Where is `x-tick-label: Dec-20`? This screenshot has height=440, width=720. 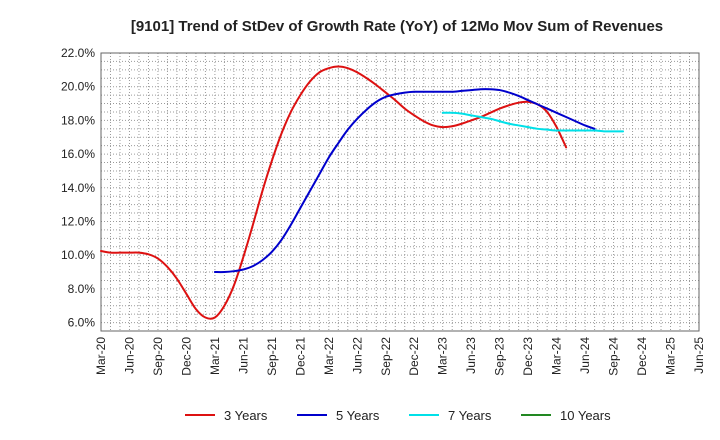 x-tick-label: Dec-20 is located at coordinates (186, 356).